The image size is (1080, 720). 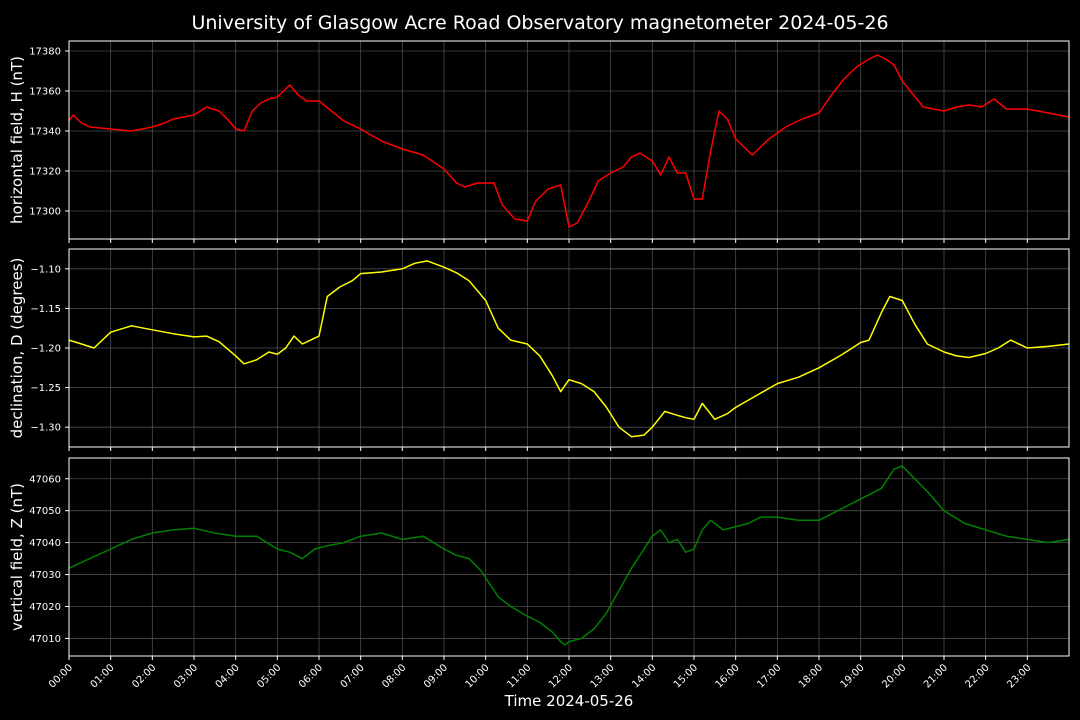 I want to click on x-tick-label: 15:00, so click(x=686, y=676).